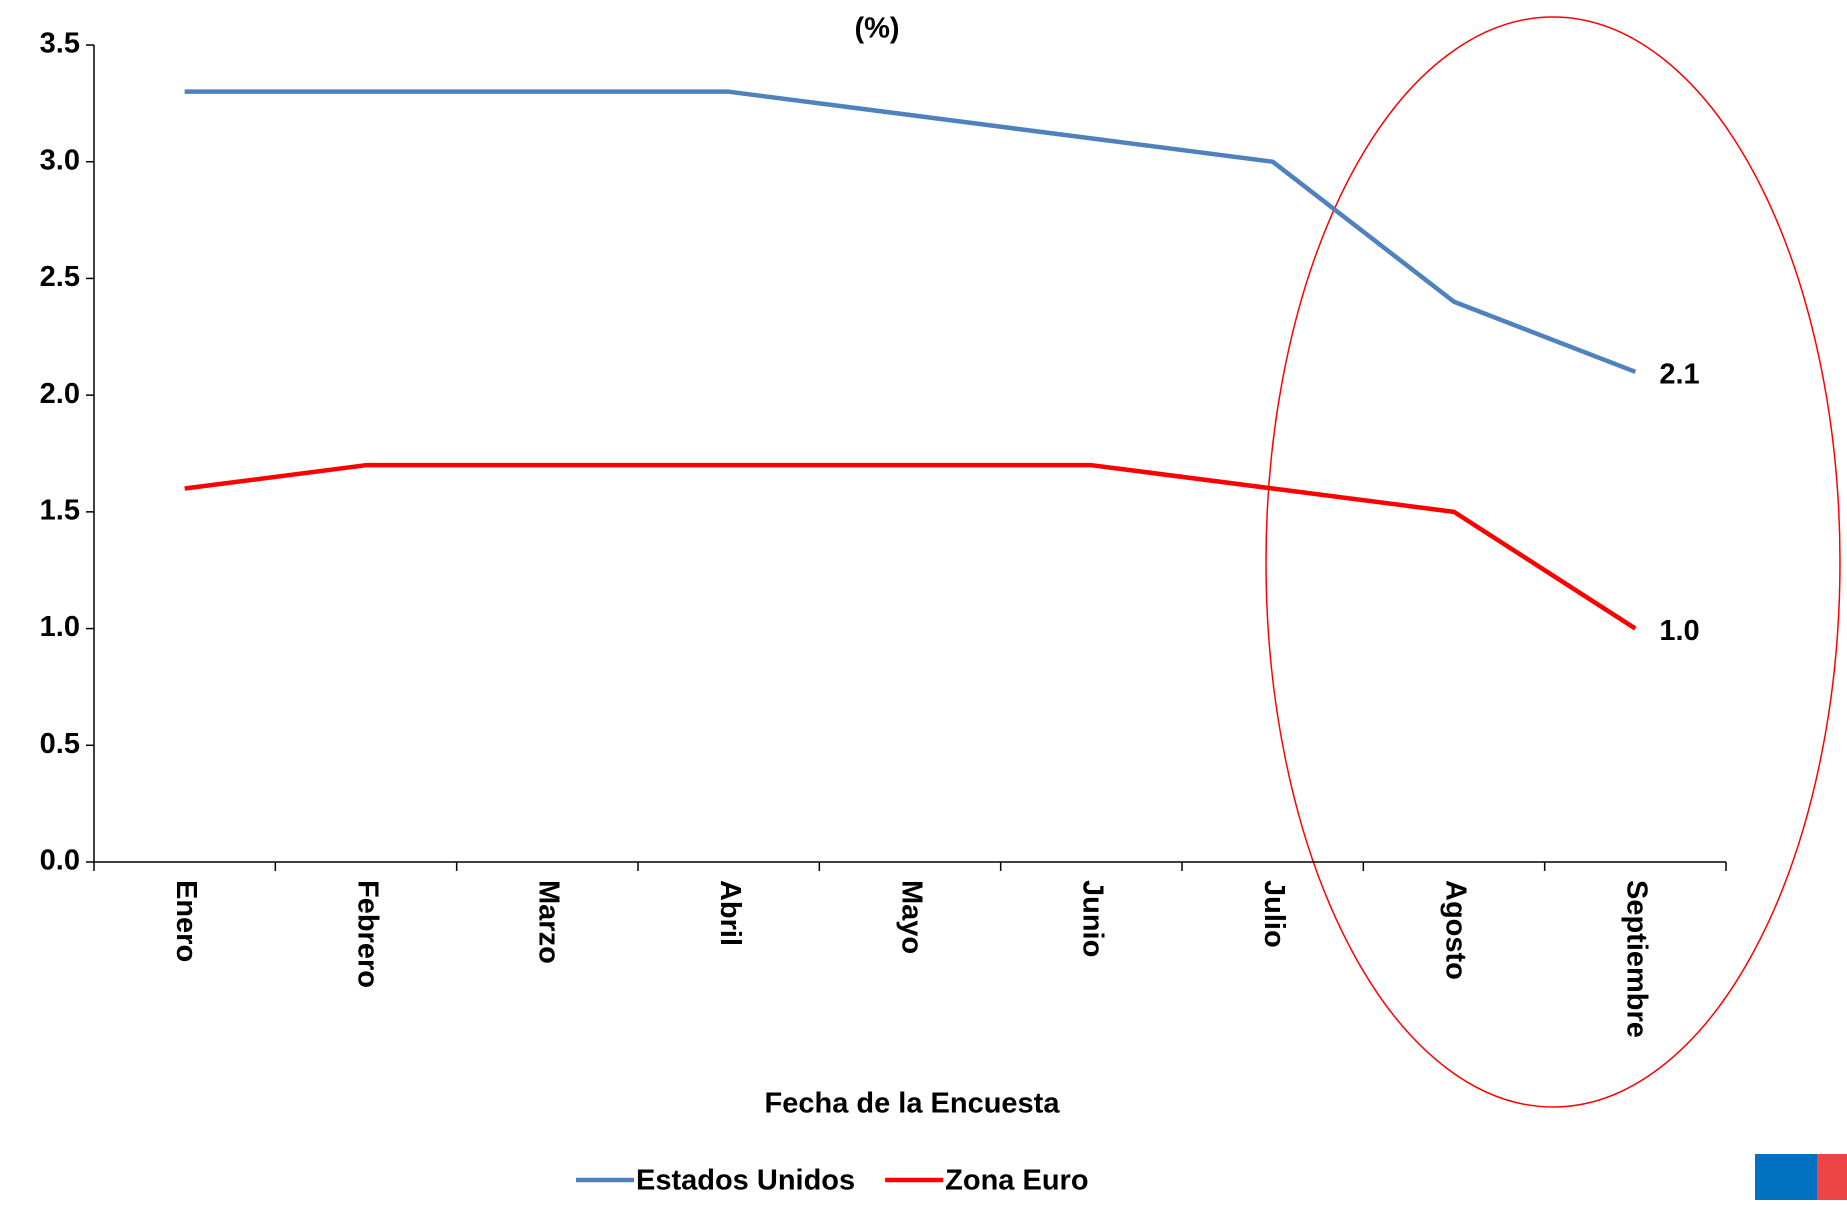  I want to click on data-label: 1.0, so click(1679, 631).